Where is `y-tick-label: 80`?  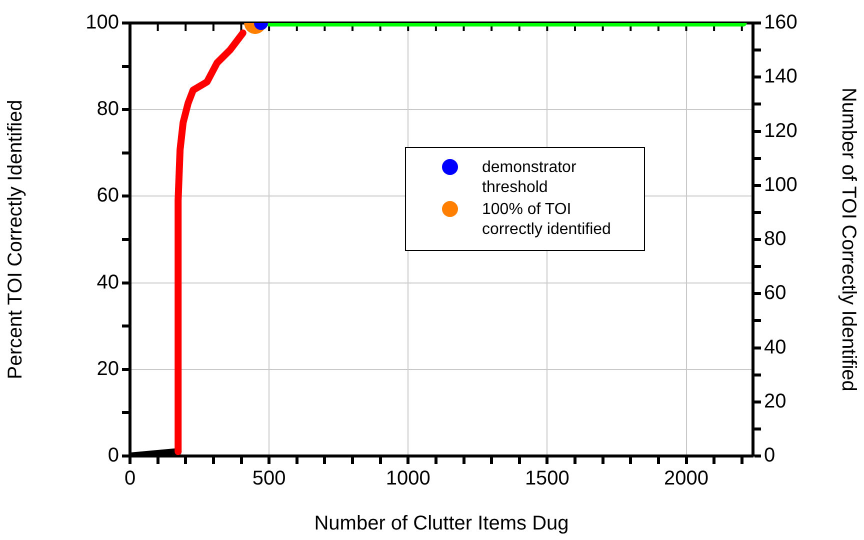 y-tick-label: 80 is located at coordinates (107, 109).